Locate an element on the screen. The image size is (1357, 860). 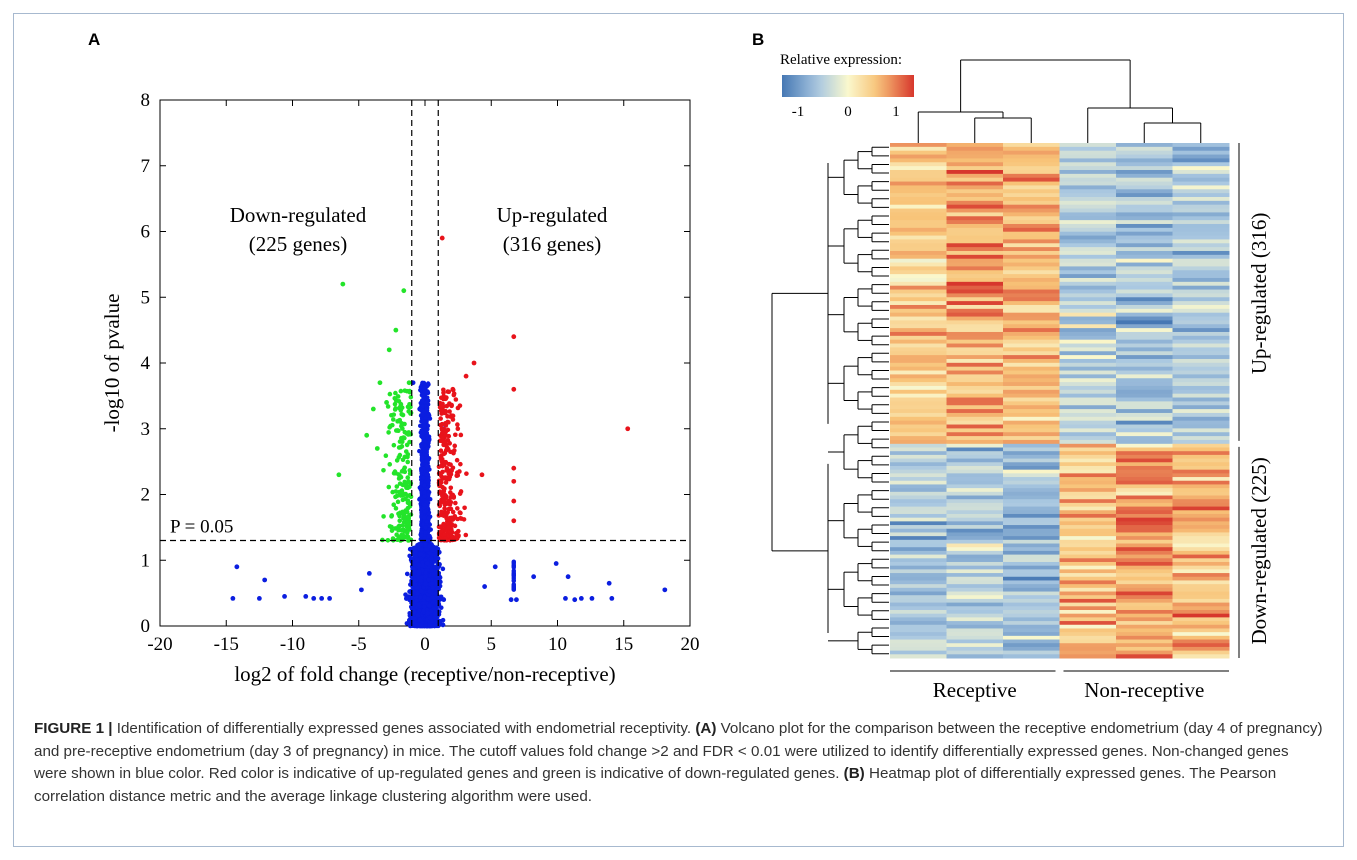
x-tick-label: -5 is located at coordinates (359, 644).